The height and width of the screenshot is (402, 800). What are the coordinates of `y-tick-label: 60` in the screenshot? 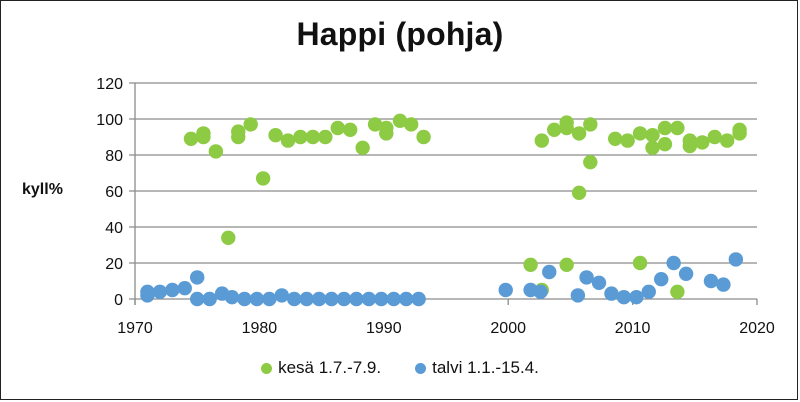 It's located at (114, 192).